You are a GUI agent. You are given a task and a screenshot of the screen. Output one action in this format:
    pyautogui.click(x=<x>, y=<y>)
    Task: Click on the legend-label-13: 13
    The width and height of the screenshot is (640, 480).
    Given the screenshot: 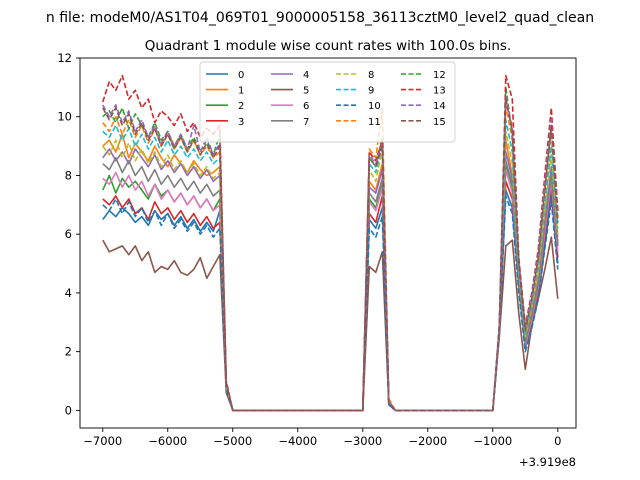 What is the action you would take?
    pyautogui.click(x=439, y=91)
    